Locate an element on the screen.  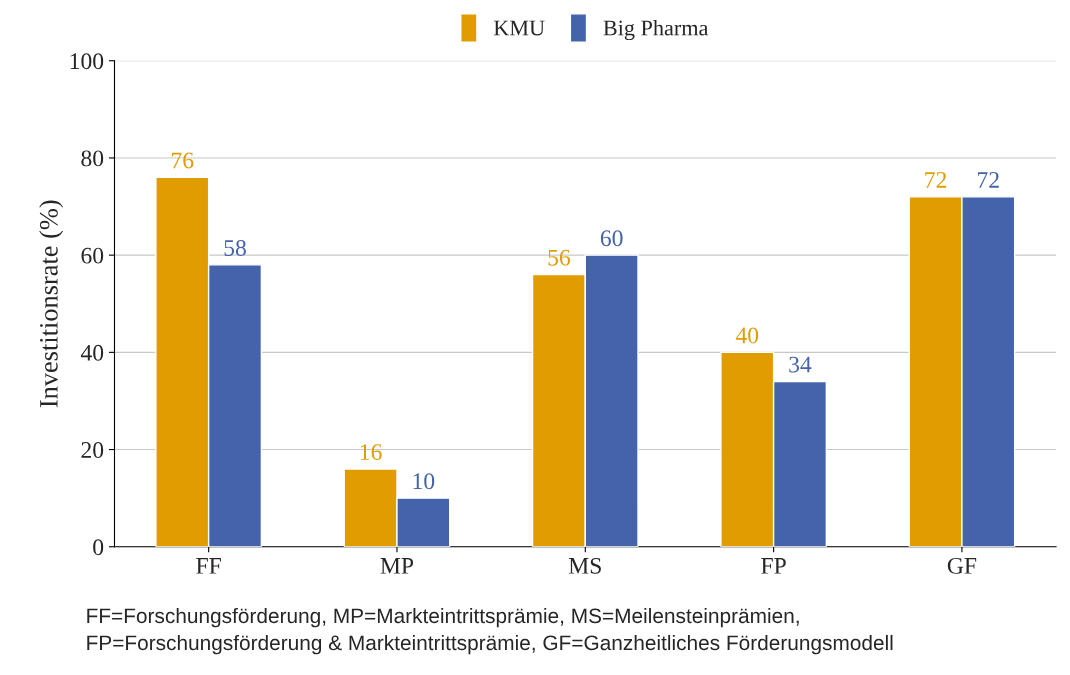
data-label: 60 is located at coordinates (611, 238).